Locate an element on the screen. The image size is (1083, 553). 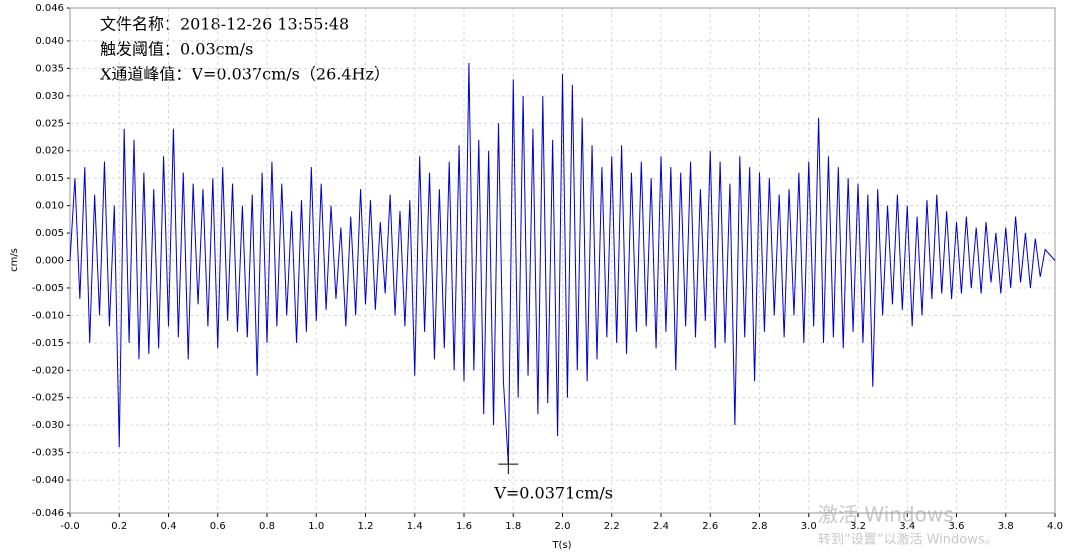
watermark: 转到“设置”以激活 Windows。 is located at coordinates (908, 540).